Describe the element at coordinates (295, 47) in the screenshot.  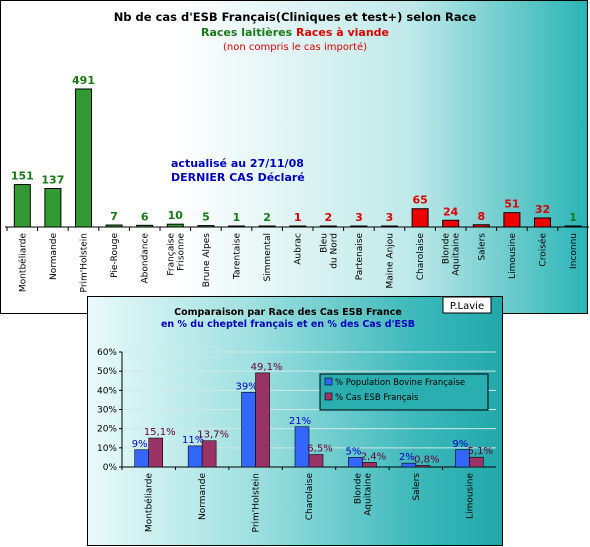
I see `top-chart-note: (non compris le cas importé)` at that location.